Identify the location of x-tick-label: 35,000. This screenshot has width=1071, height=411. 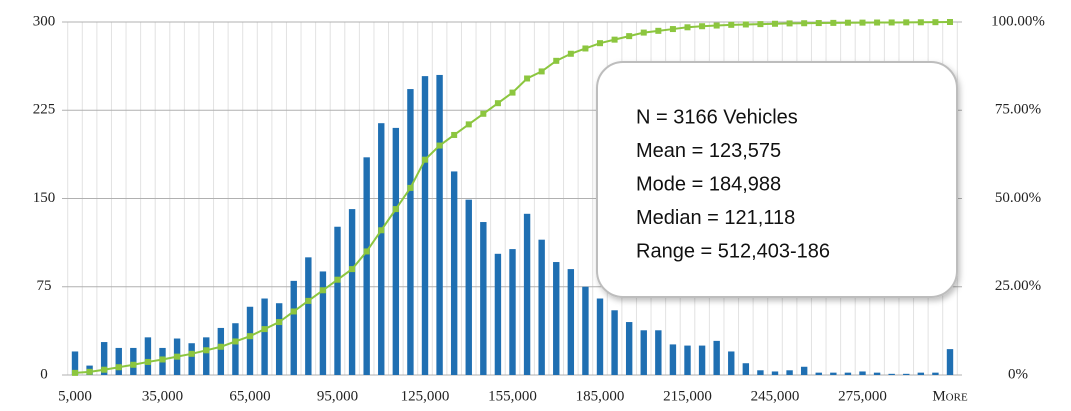
(162, 396).